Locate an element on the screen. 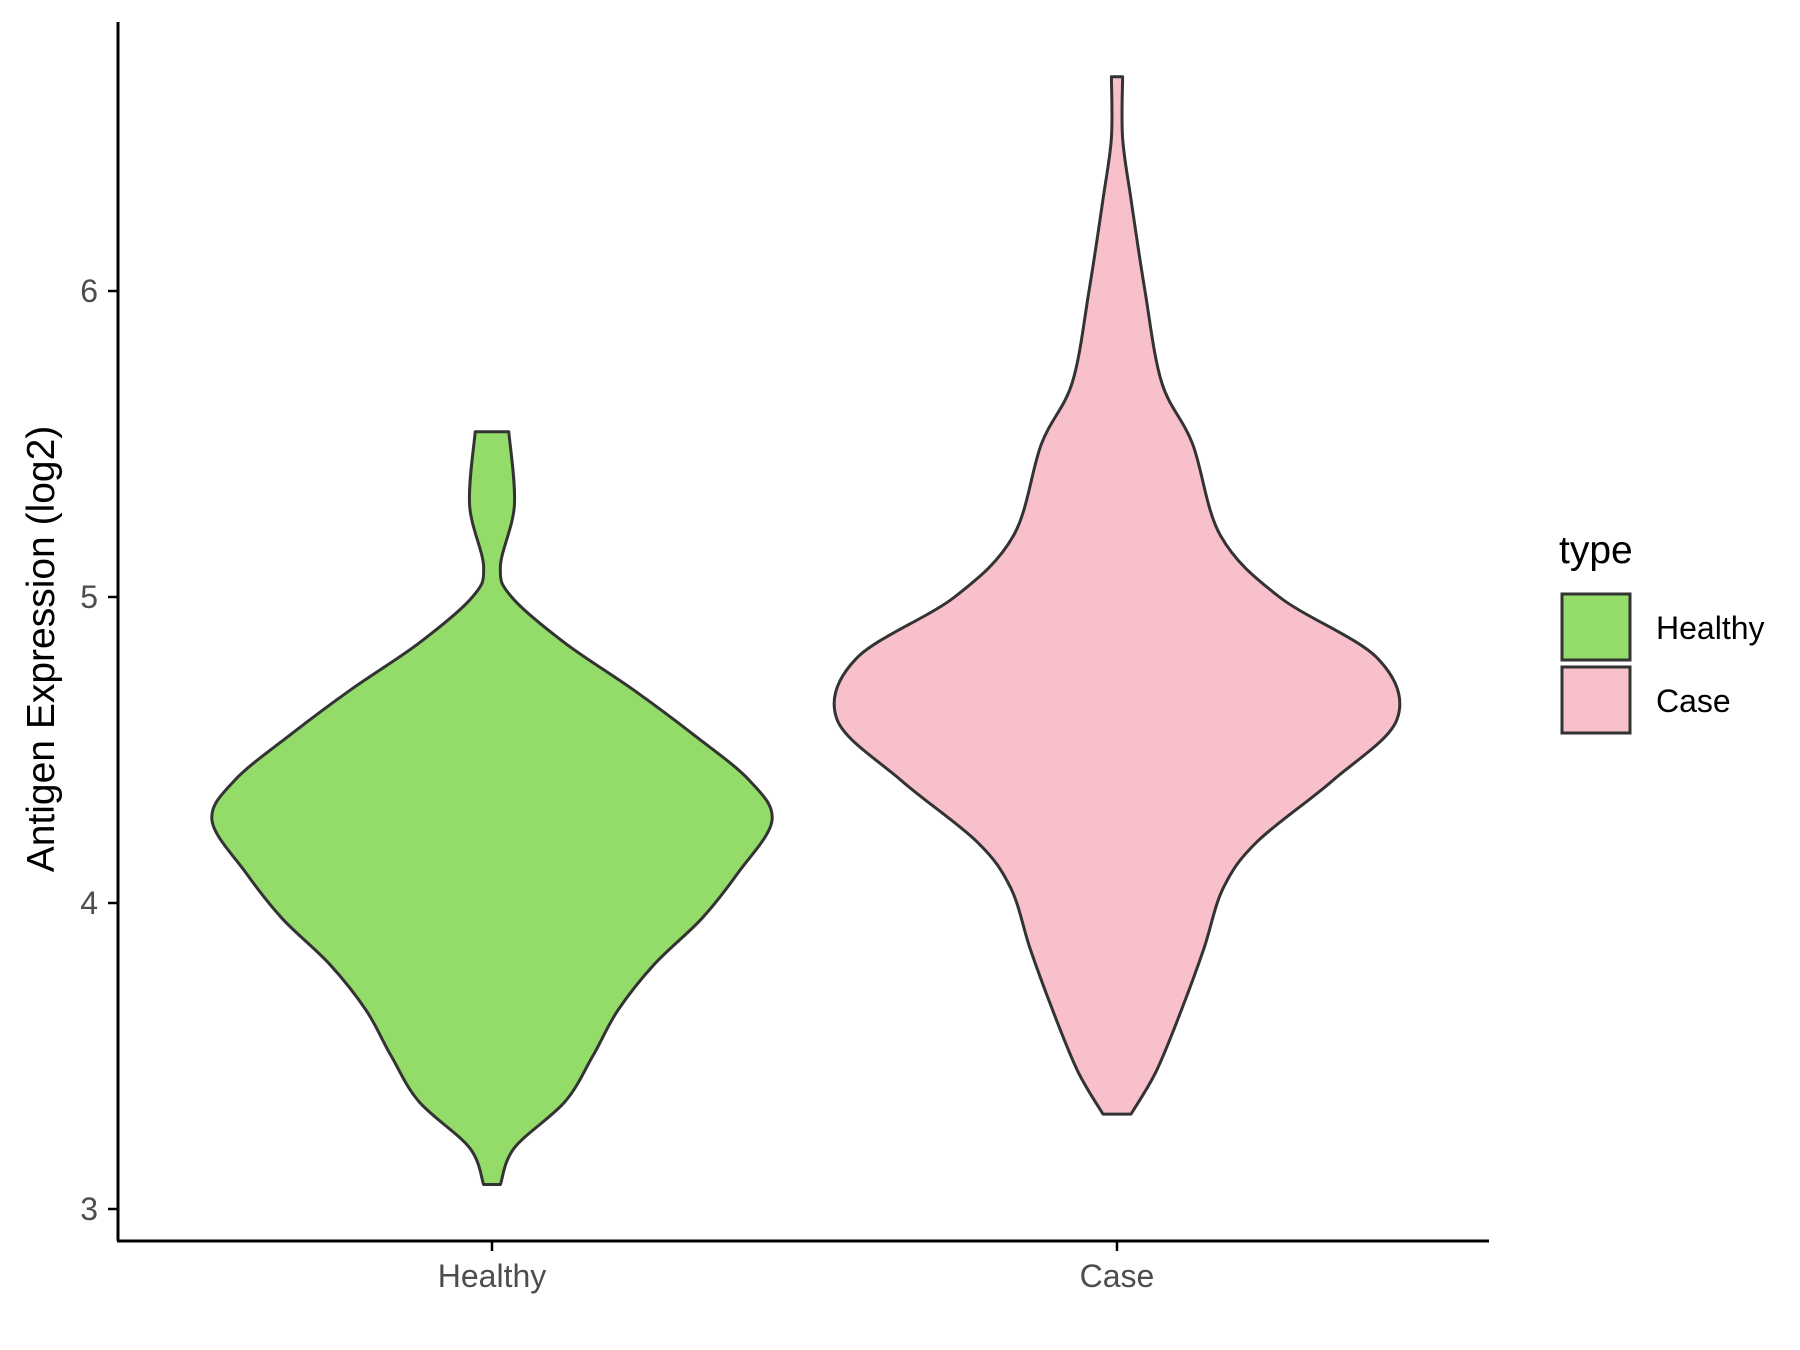 This screenshot has height=1350, width=1800. legend-items: Healthy Case is located at coordinates (1662, 663).